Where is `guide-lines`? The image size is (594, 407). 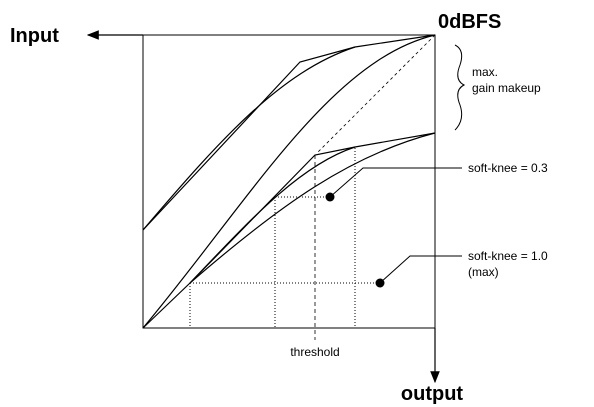
guide-lines is located at coordinates (284, 238).